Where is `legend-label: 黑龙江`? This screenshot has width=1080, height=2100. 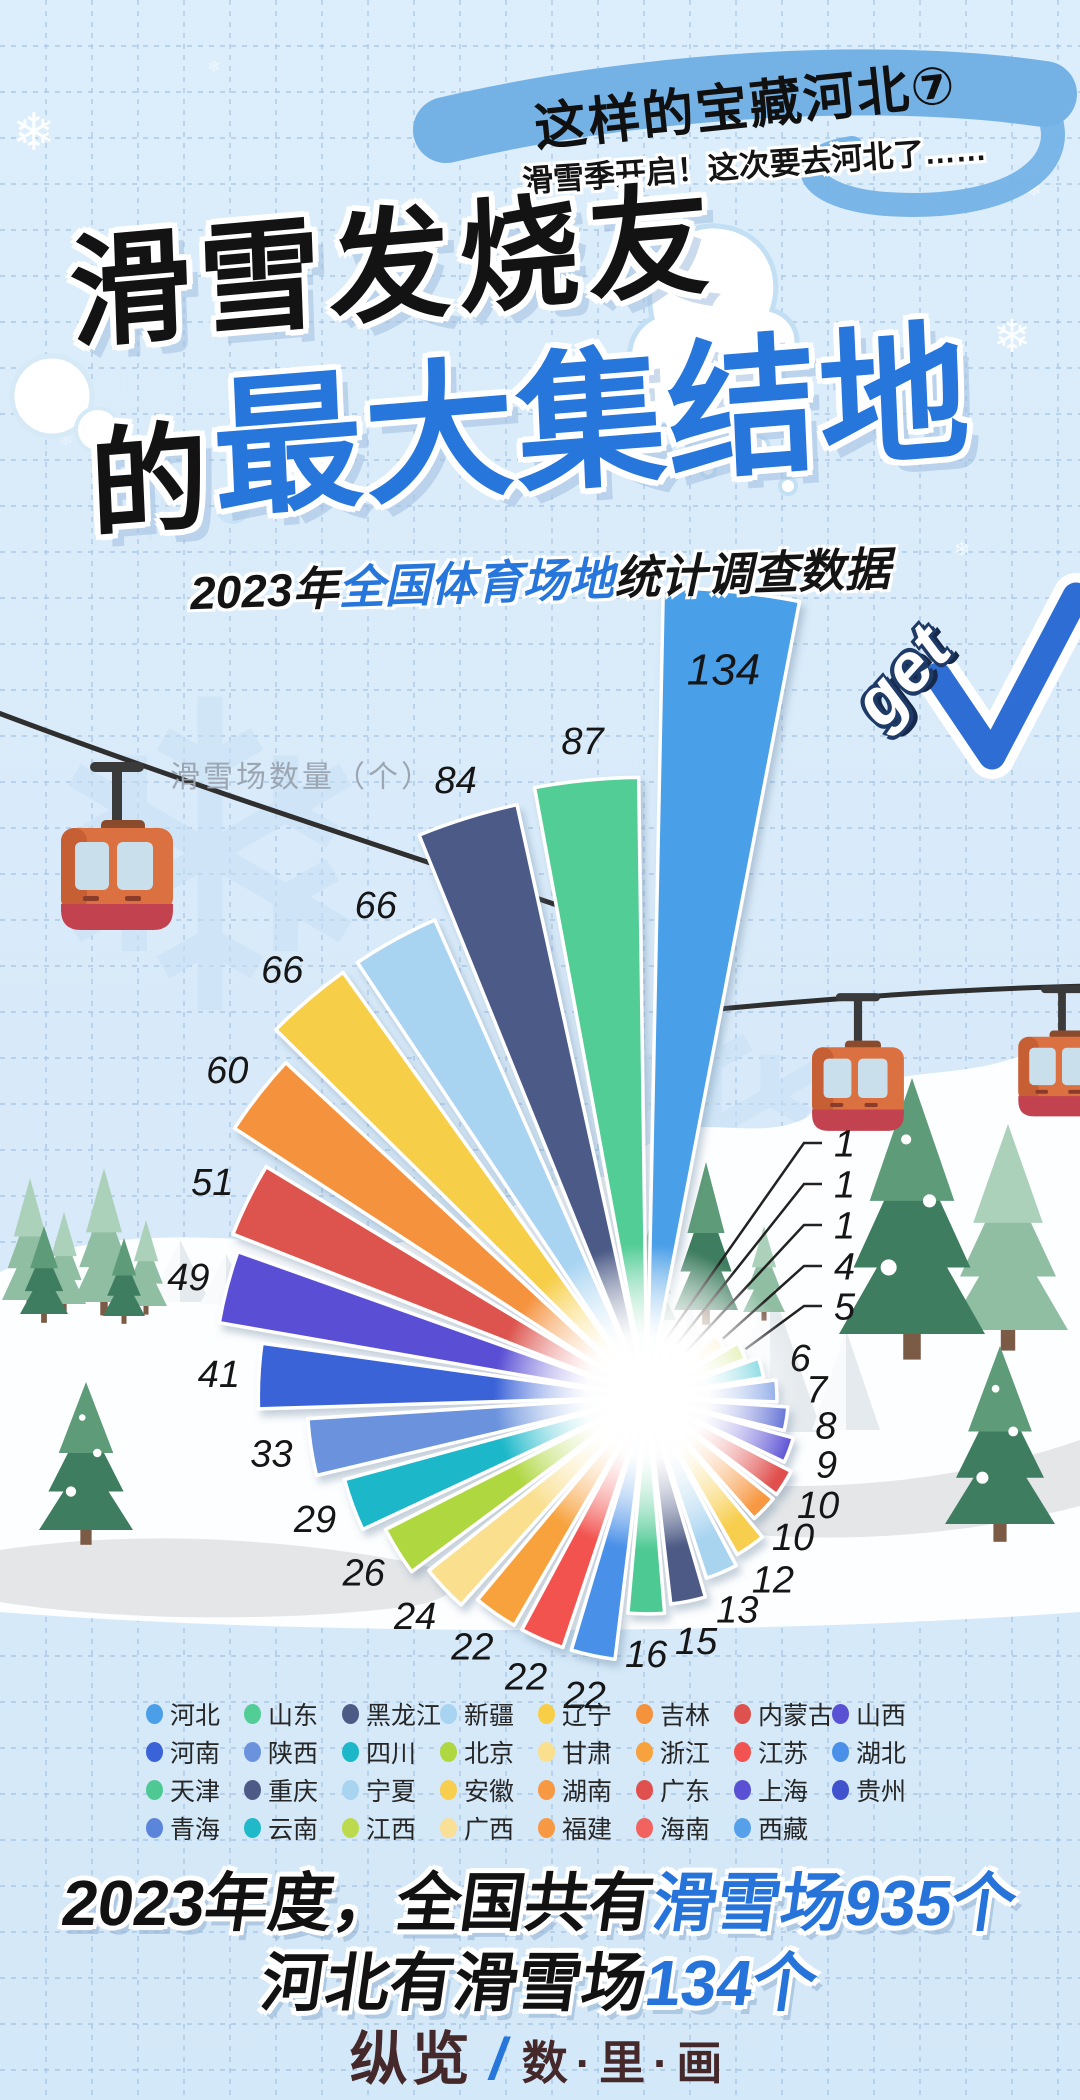 legend-label: 黑龙江 is located at coordinates (404, 1716).